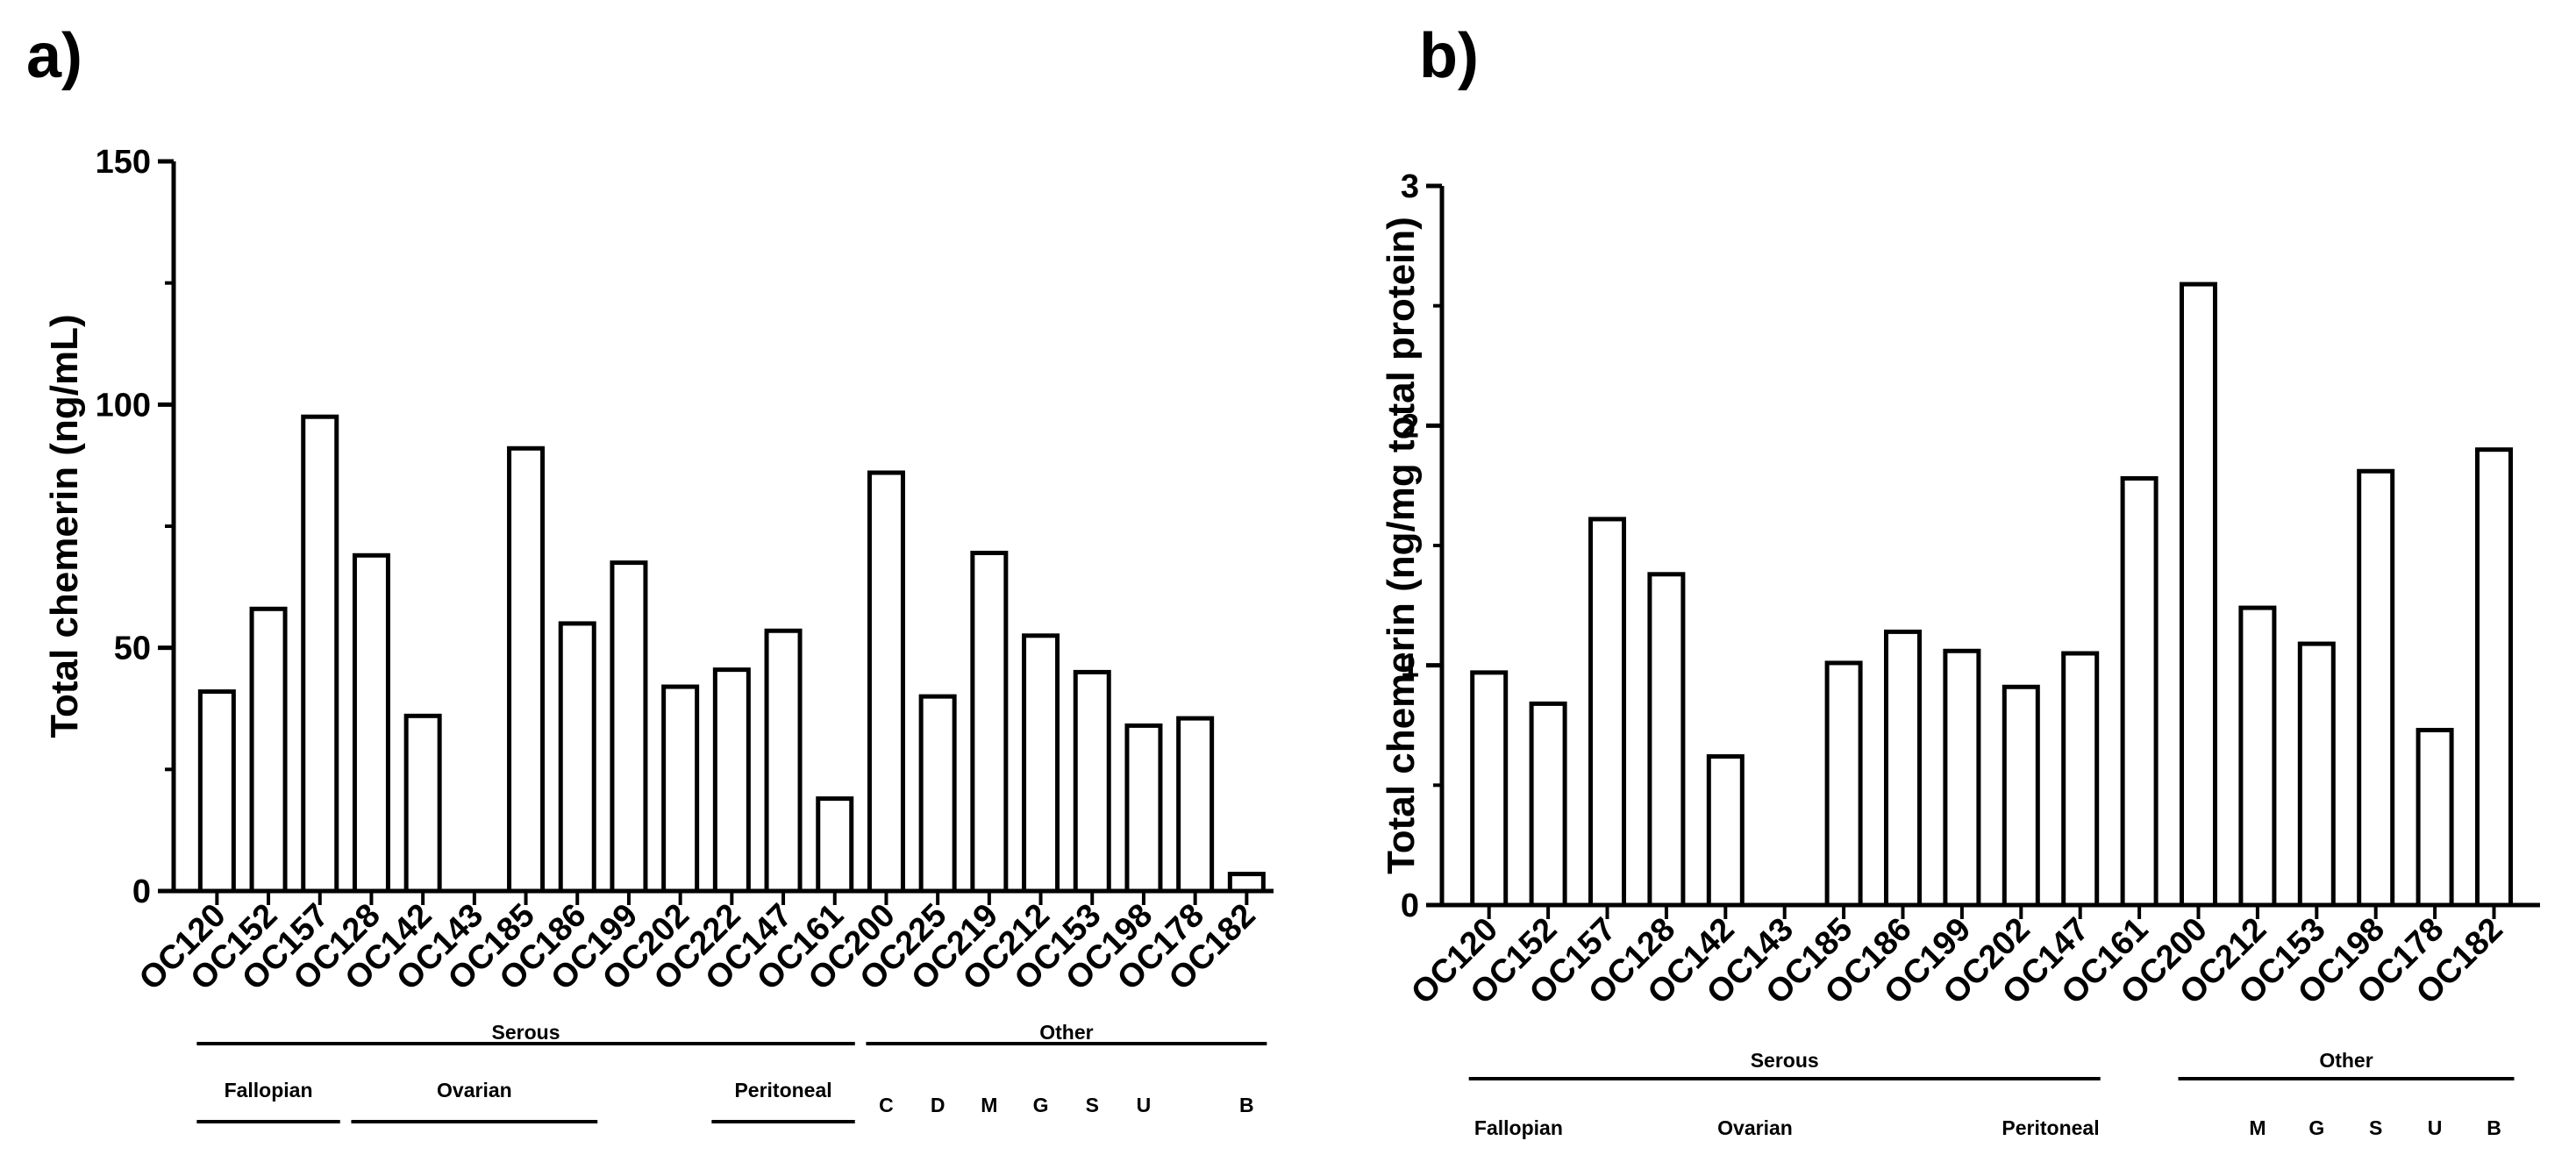 Image resolution: width=2576 pixels, height=1155 pixels. I want to click on y-axis-title: Total chemerin (ng/mg total protein), so click(1402, 545).